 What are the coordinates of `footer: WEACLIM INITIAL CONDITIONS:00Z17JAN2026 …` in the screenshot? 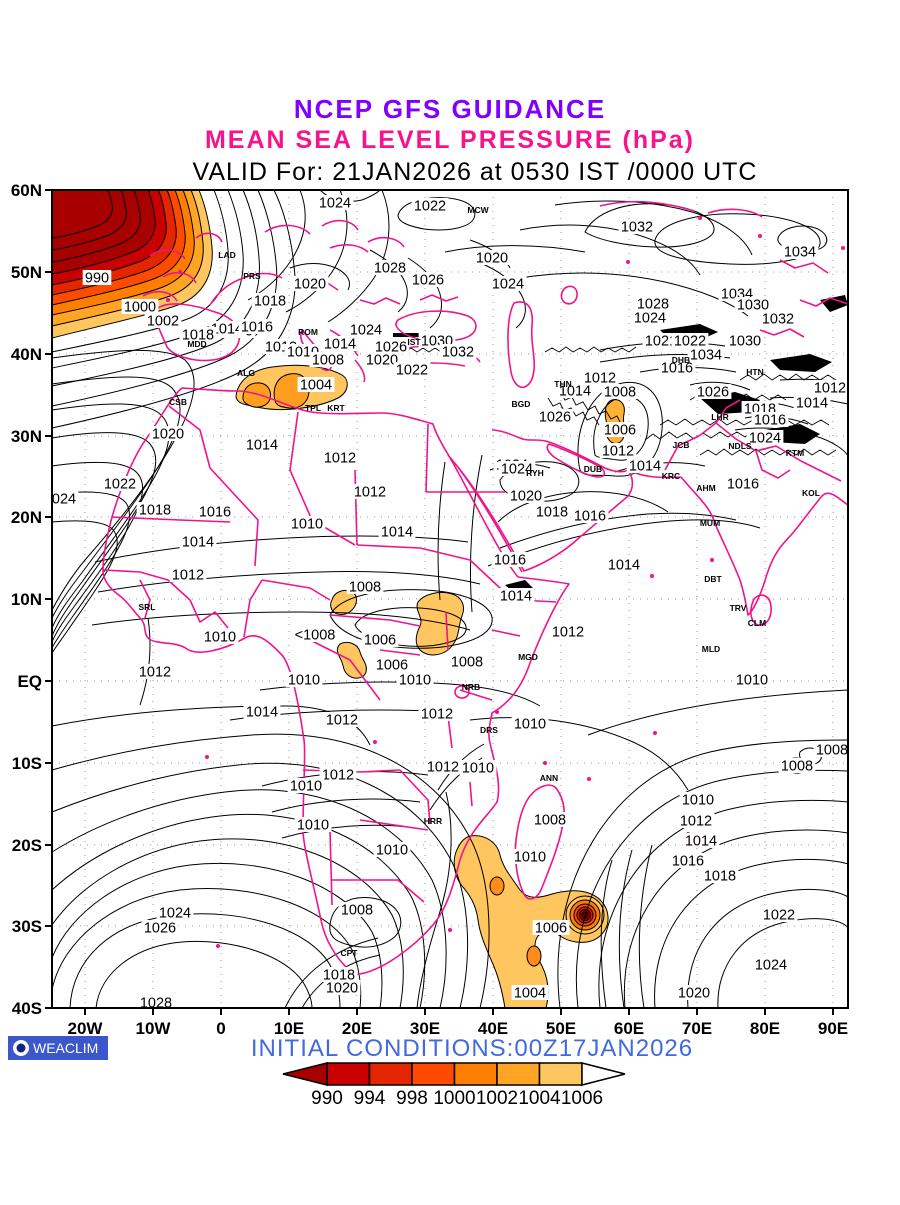 It's located at (350, 1072).